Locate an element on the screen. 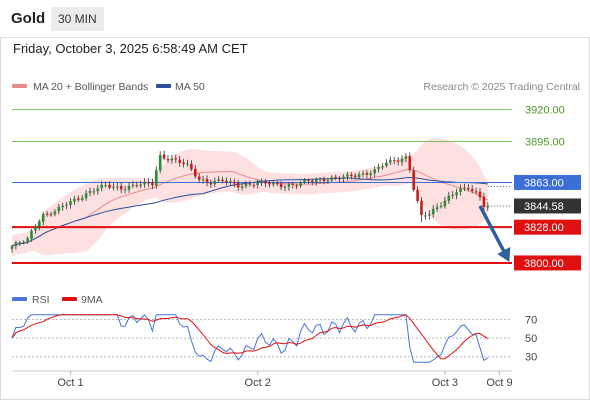 The height and width of the screenshot is (400, 590). level-label-3895.00: 3895.00 is located at coordinates (545, 143).